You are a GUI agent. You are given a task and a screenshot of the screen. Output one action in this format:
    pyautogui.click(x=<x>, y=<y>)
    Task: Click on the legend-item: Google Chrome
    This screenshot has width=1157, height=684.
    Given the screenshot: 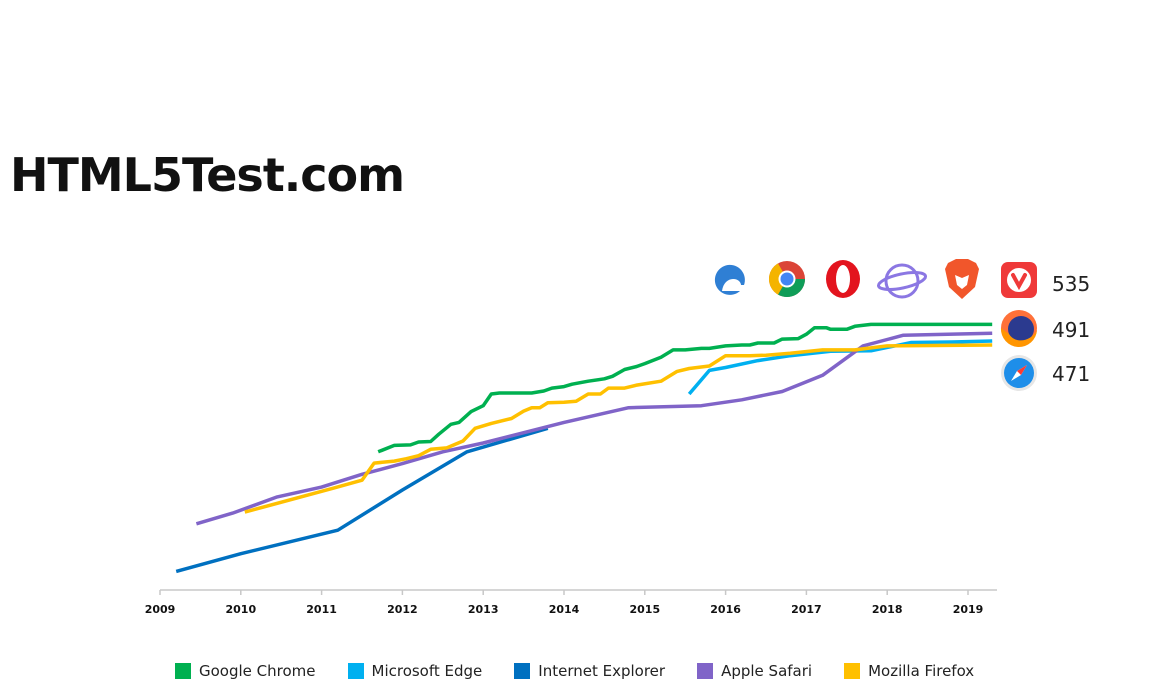 What is the action you would take?
    pyautogui.click(x=245, y=671)
    